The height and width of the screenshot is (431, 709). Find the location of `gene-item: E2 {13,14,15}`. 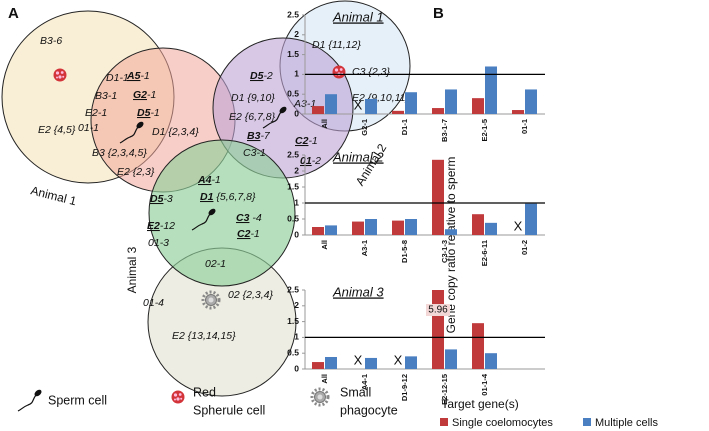

gene-item: E2 {13,14,15} is located at coordinates (204, 336).